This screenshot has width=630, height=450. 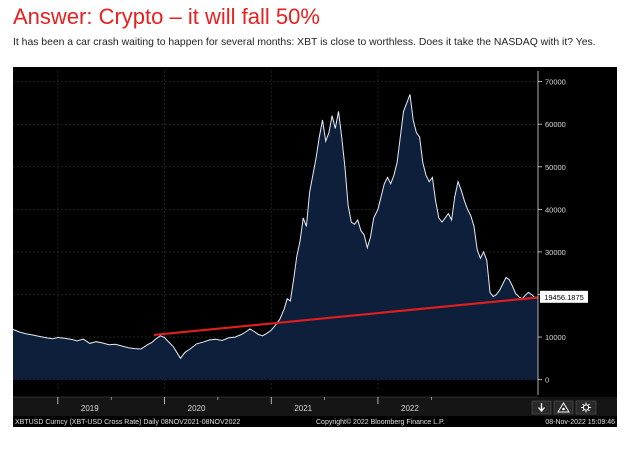 What do you see at coordinates (380, 422) in the screenshot?
I see `footer-copyright-text: Copyright© 2022 Bloomberg Finance L.P.` at bounding box center [380, 422].